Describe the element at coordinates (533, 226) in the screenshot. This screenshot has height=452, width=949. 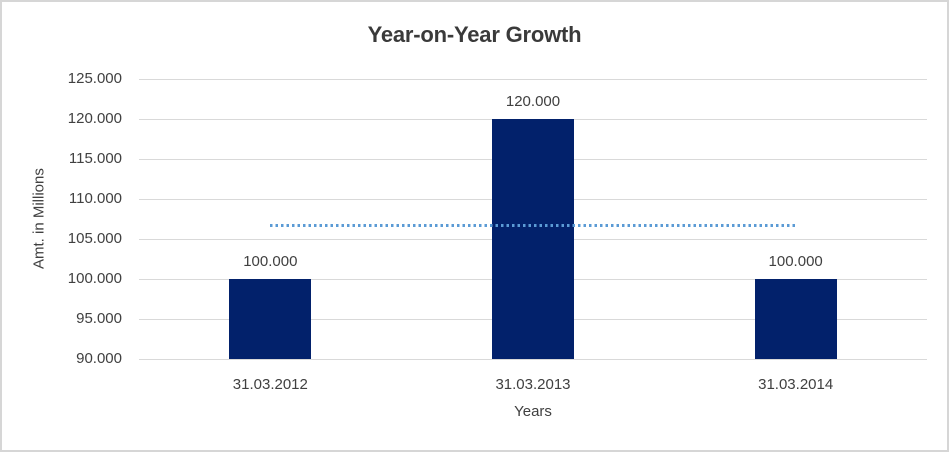
I see `trend-line` at that location.